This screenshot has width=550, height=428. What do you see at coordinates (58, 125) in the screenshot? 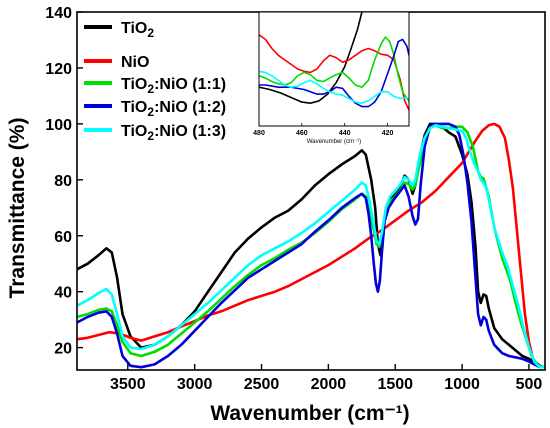
I see `y-tick-label: 100` at bounding box center [58, 125].